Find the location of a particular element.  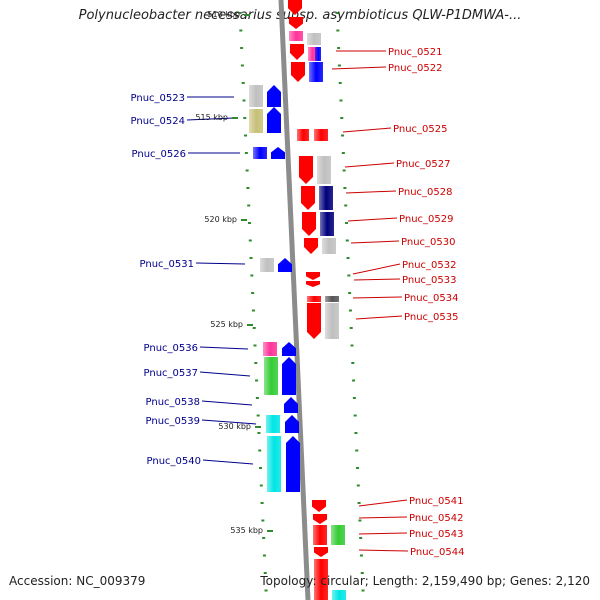

gene-label-left: Pnuc_0526 is located at coordinates (159, 154).